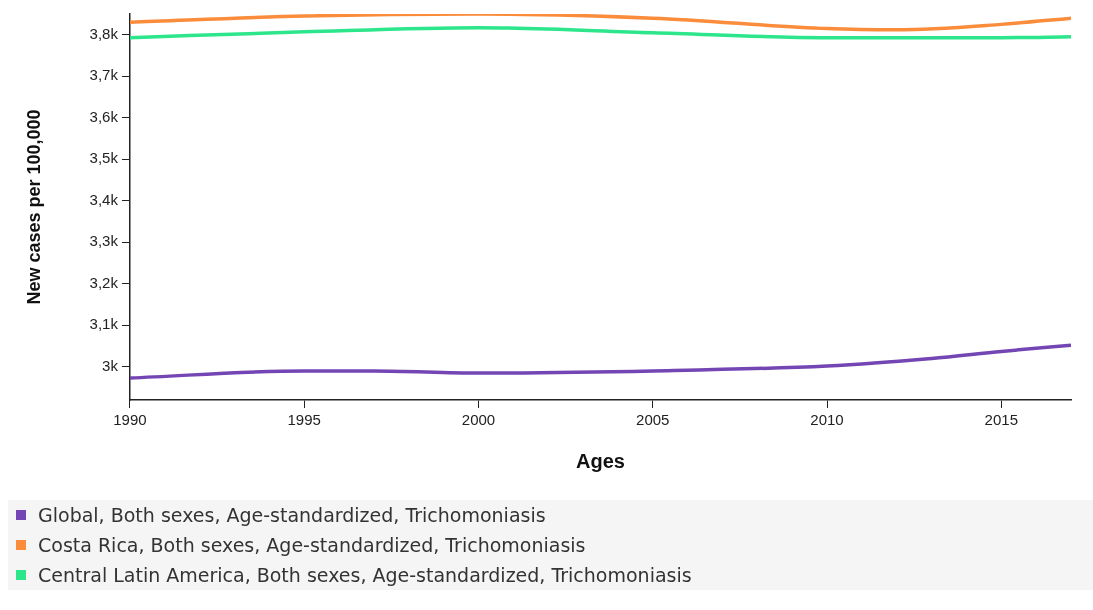  I want to click on x-tick-label: 2010, so click(827, 420).